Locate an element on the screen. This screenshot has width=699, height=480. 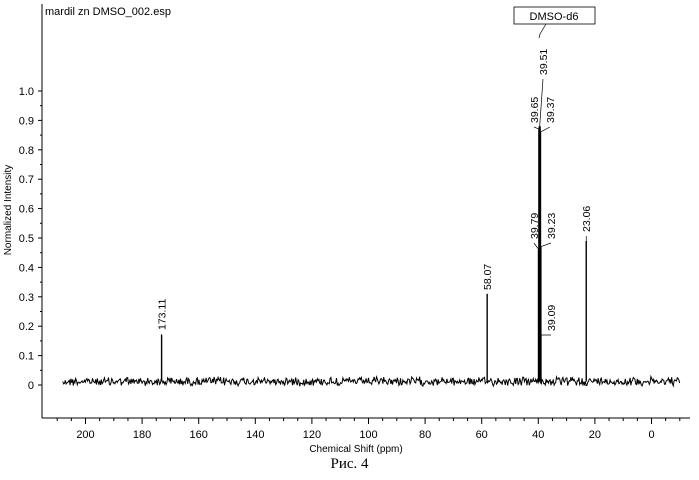
x-axis-label: Chemical Shift (ppm) is located at coordinates (355, 449).